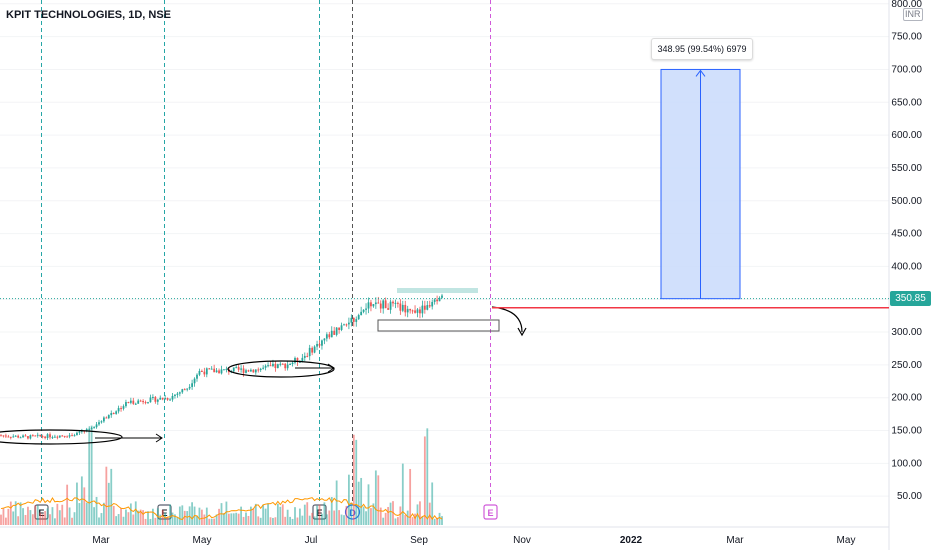  I want to click on breakout-arrow, so click(315, 368).